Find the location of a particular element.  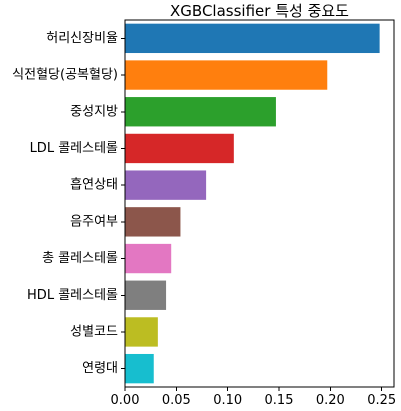

y-tick-label: 중성지방 is located at coordinates (94, 111).